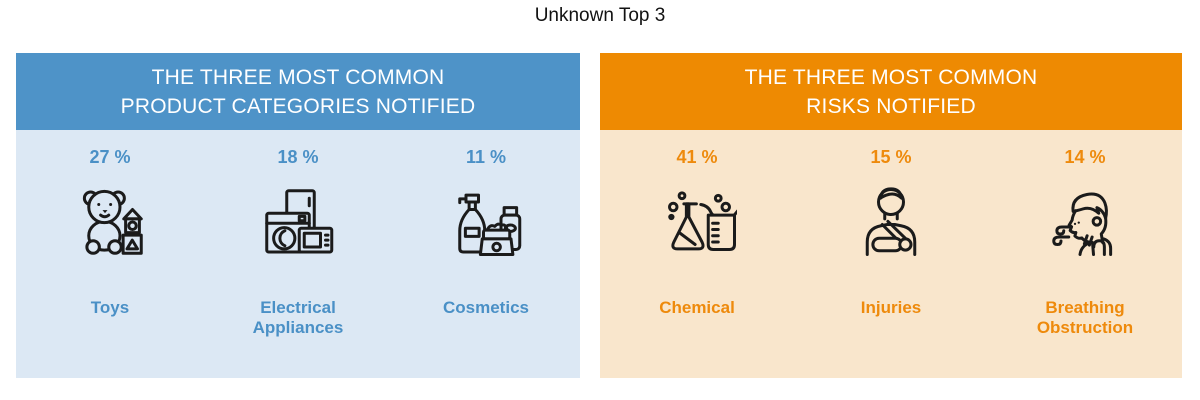  I want to click on risks-header: THE THREE MOST COMMON RISKS NOTIFIED, so click(891, 91).